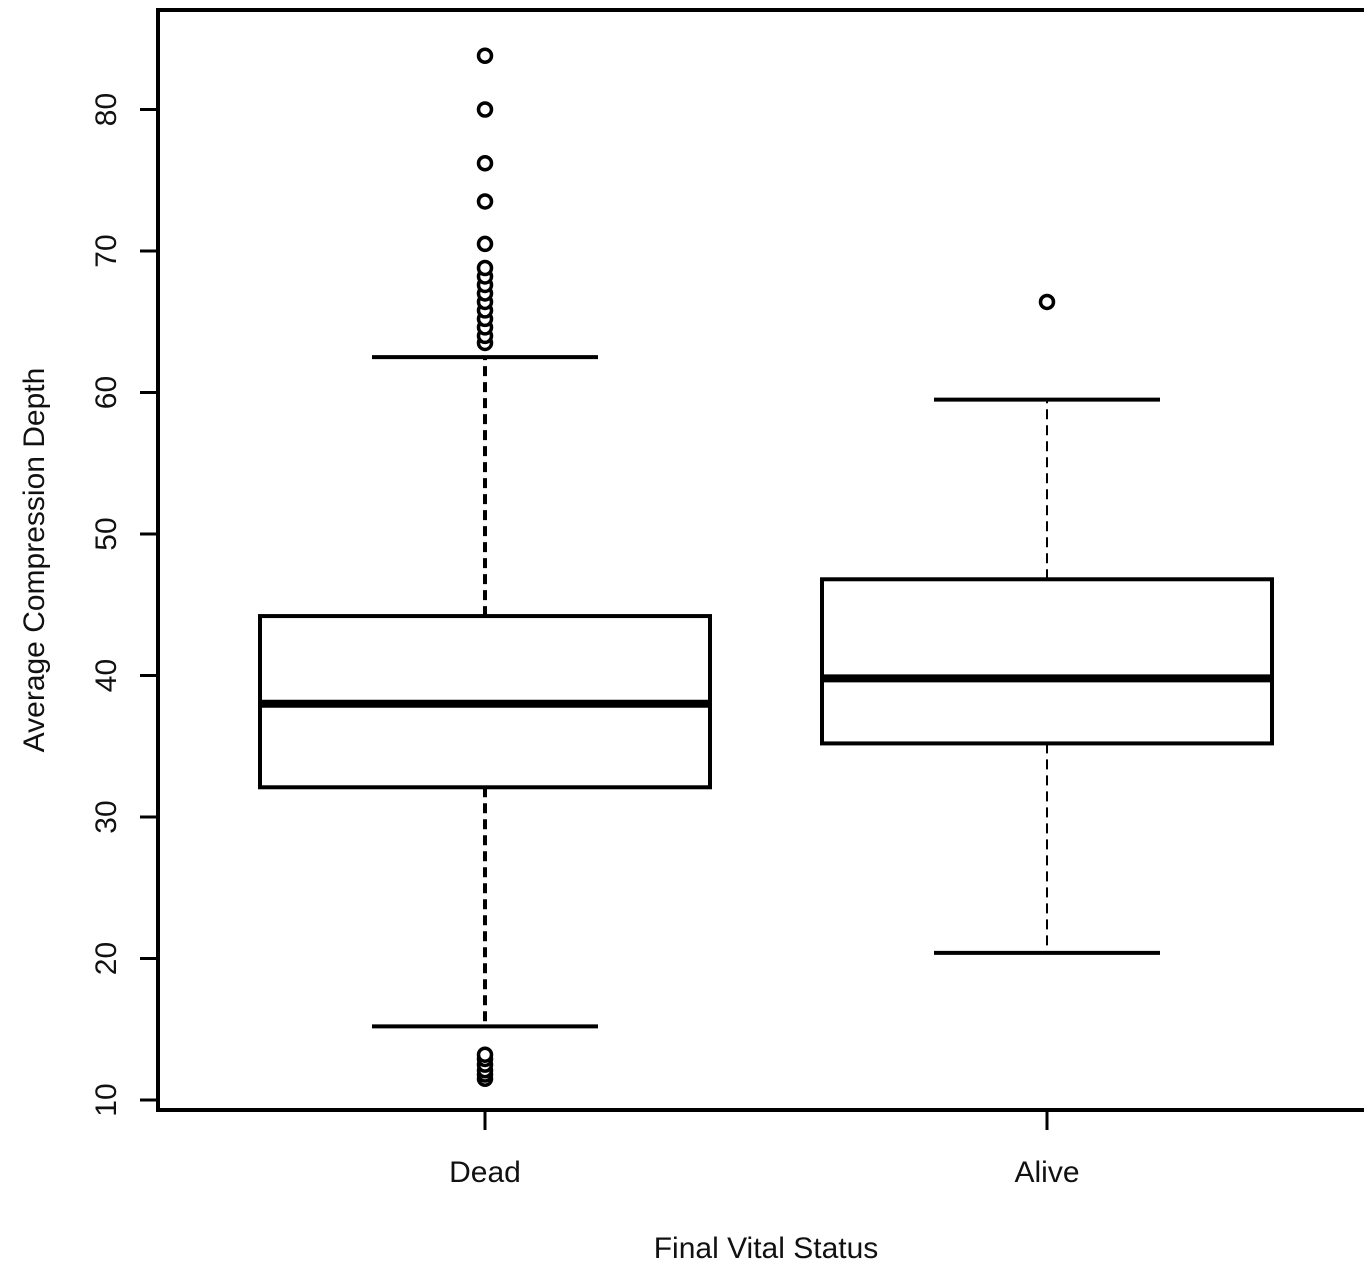  Describe the element at coordinates (106, 250) in the screenshot. I see `y-tick-label-70: 70` at that location.